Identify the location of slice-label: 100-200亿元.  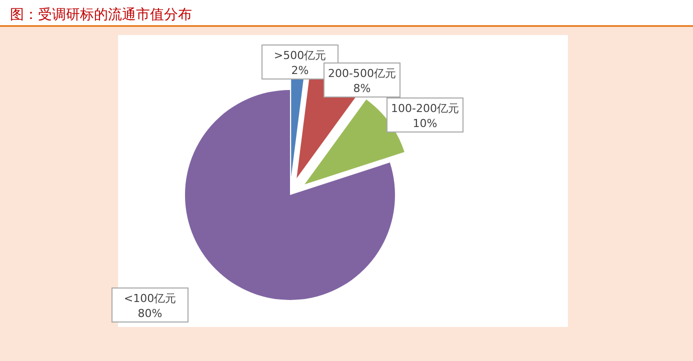
(425, 108).